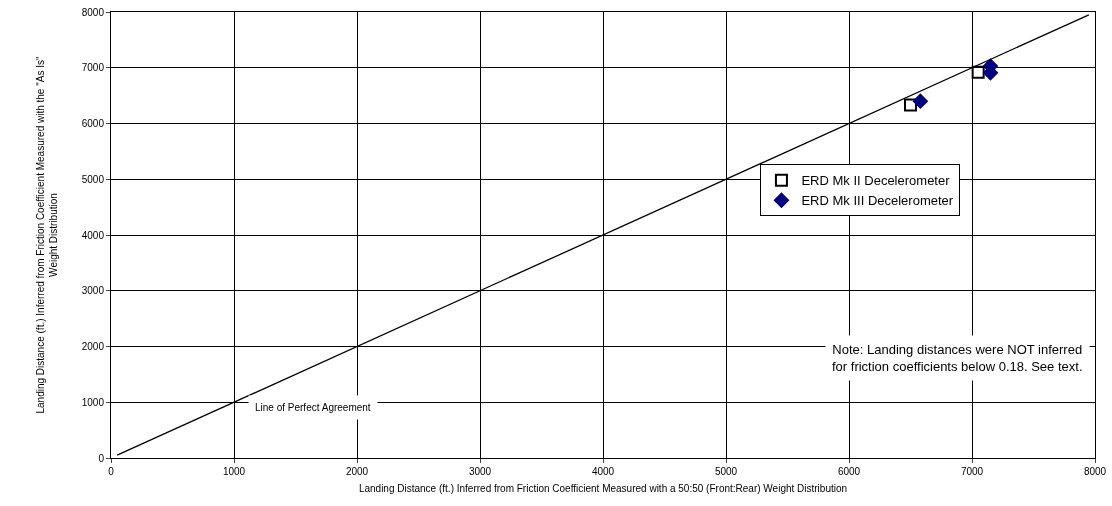 This screenshot has width=1112, height=506. Describe the element at coordinates (111, 471) in the screenshot. I see `x-tick-label: 0` at that location.